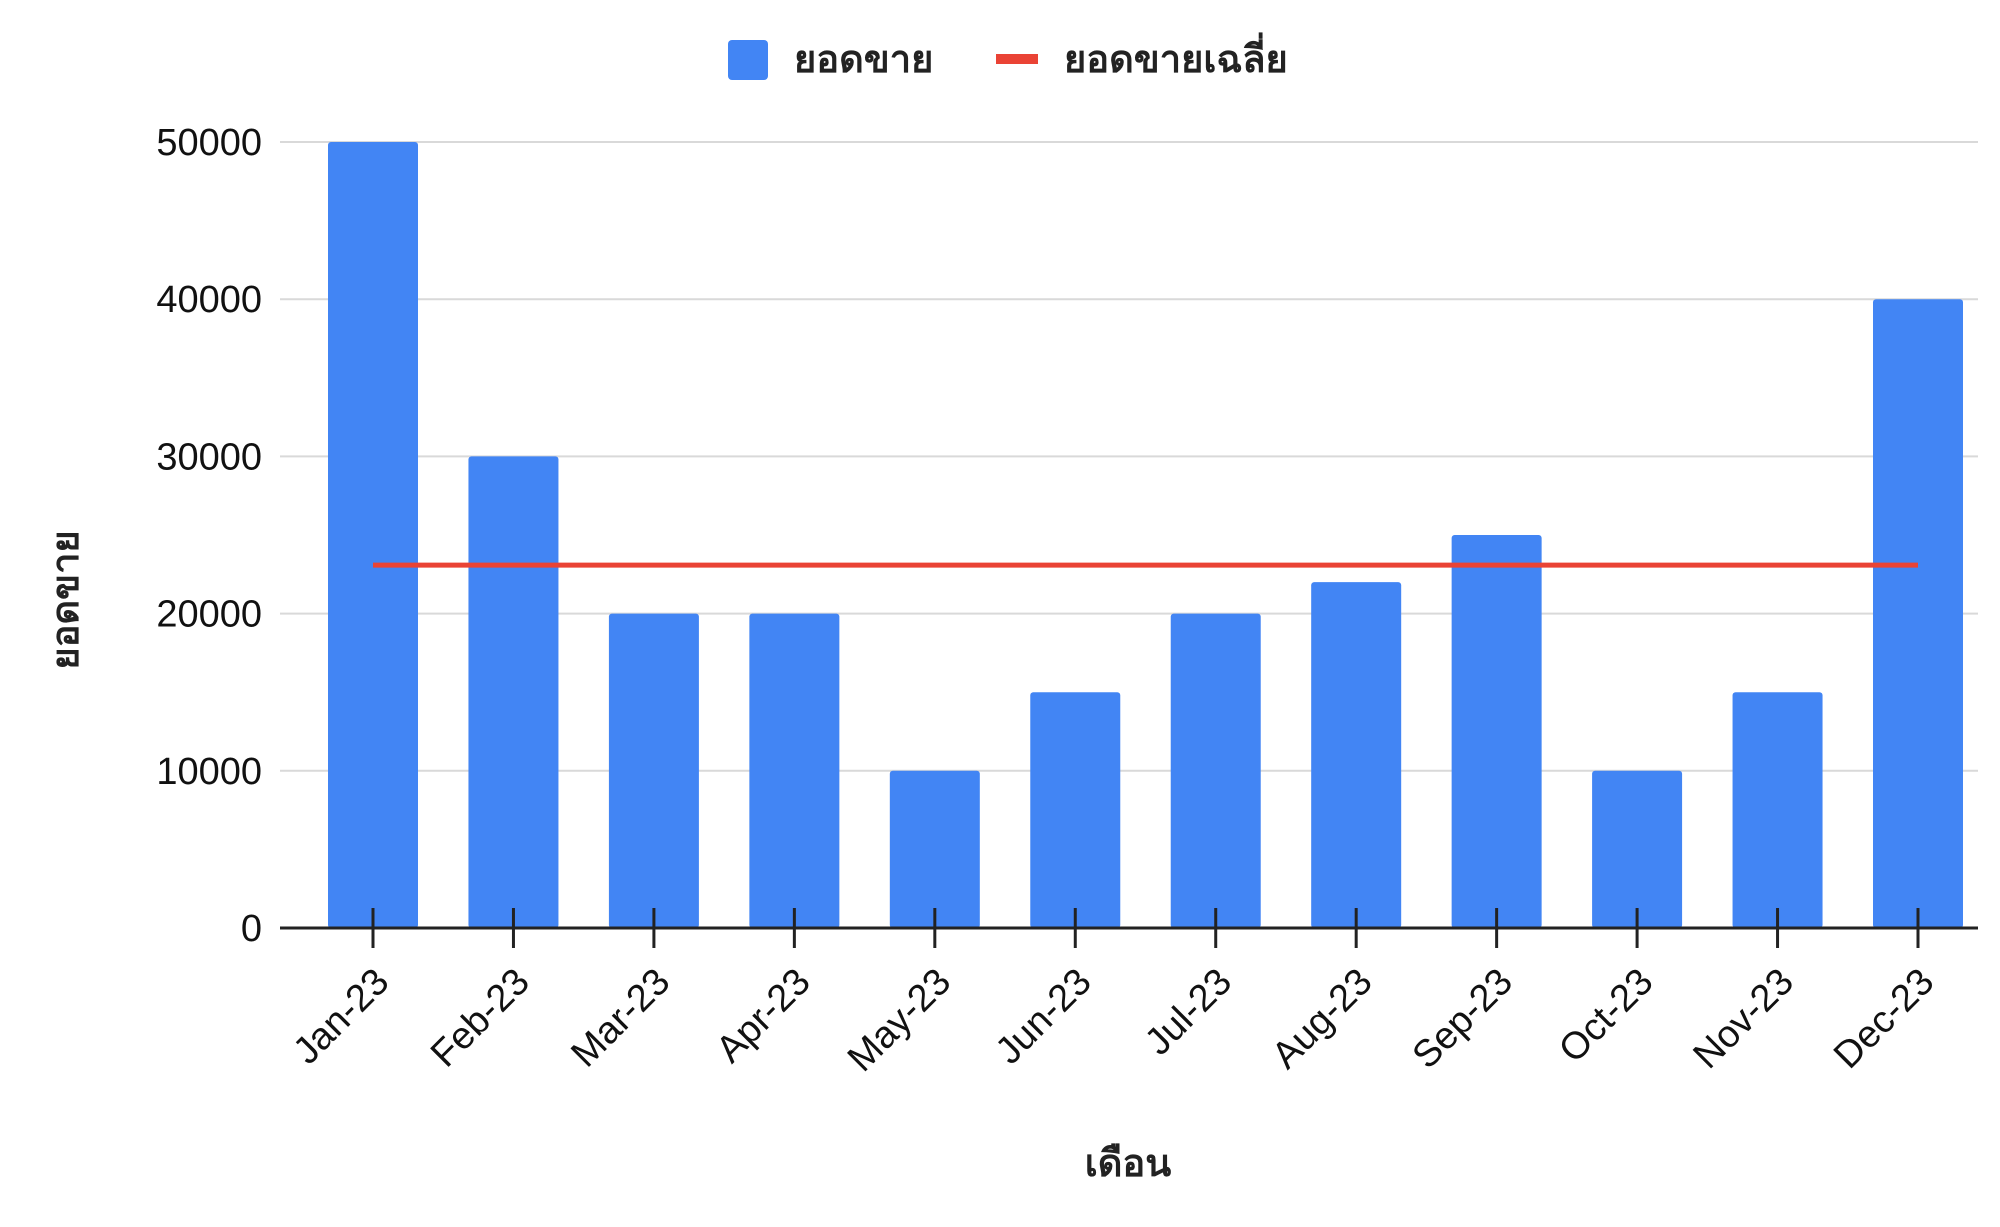 This screenshot has height=1227, width=2000. Describe the element at coordinates (209, 300) in the screenshot. I see `y-tick-label-40000: 40000` at that location.